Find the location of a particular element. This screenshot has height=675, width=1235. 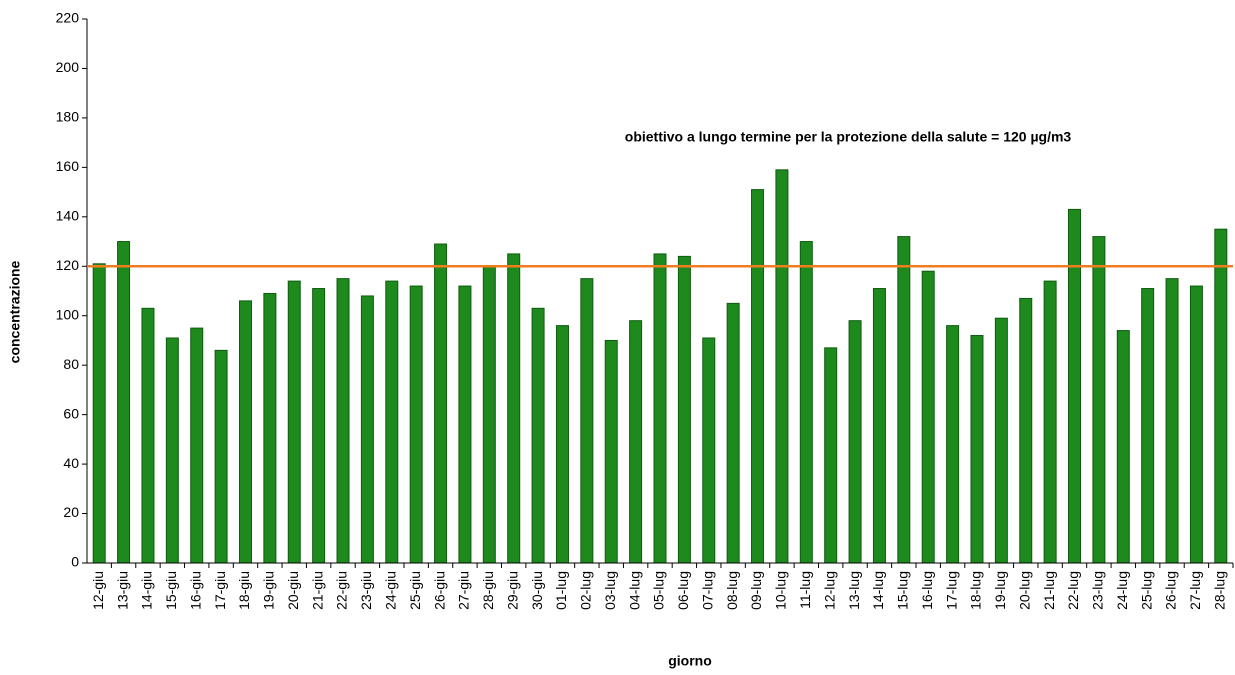

x-tick-label: 17-giu is located at coordinates (220, 590).